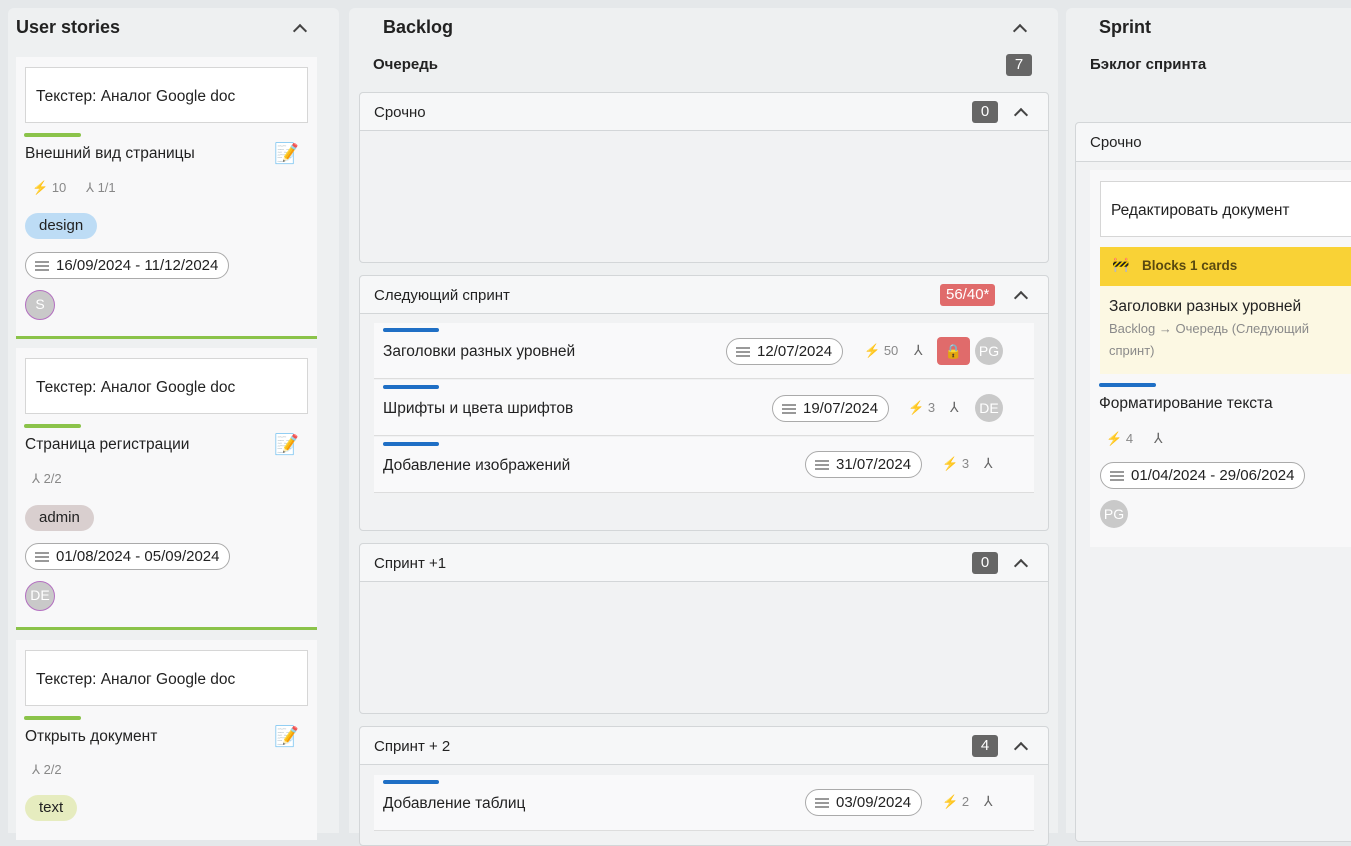  I want to click on due-date: 31/07/2024, so click(864, 464).